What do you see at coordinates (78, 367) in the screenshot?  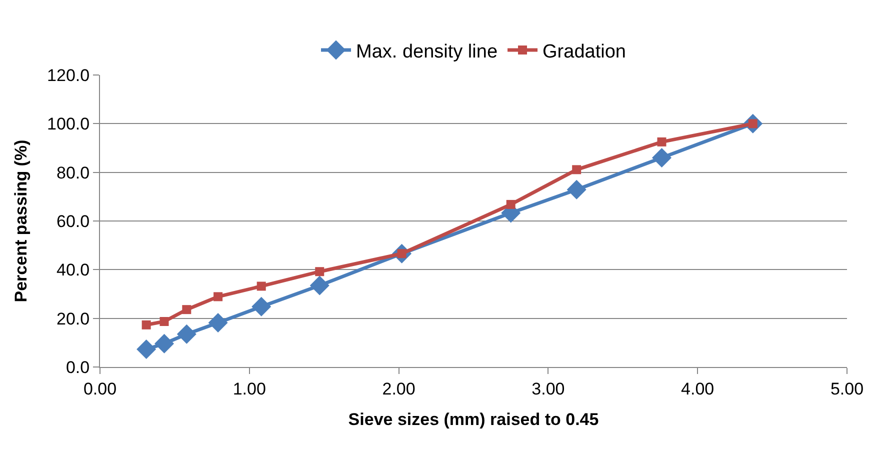 I see `y-tick-label: 0.0` at bounding box center [78, 367].